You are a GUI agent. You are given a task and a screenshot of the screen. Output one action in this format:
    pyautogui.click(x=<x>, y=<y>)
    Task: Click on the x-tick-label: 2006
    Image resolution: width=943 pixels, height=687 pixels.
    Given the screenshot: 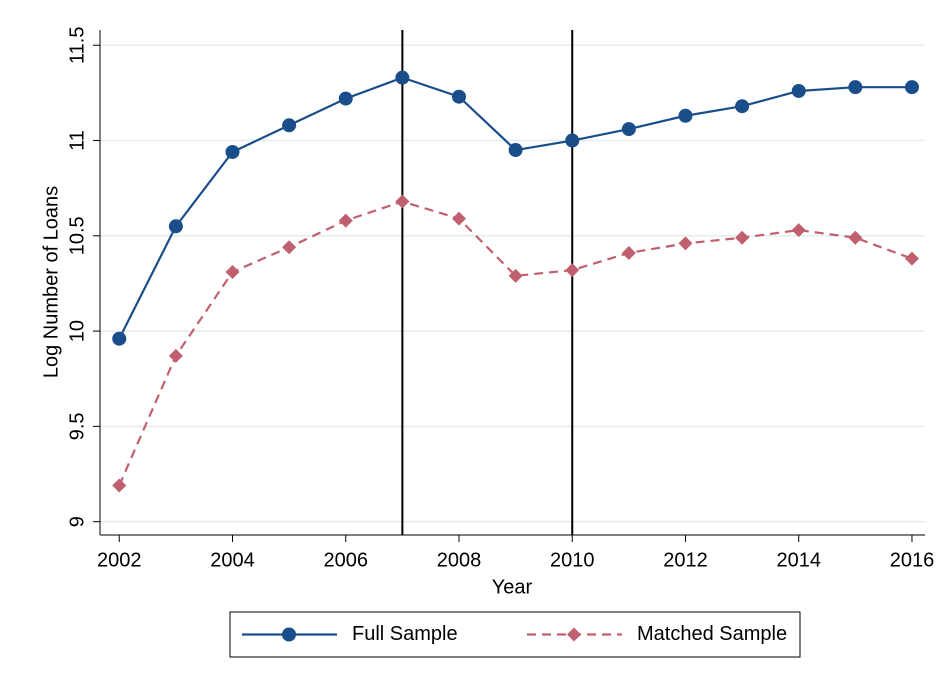 What is the action you would take?
    pyautogui.click(x=345, y=560)
    